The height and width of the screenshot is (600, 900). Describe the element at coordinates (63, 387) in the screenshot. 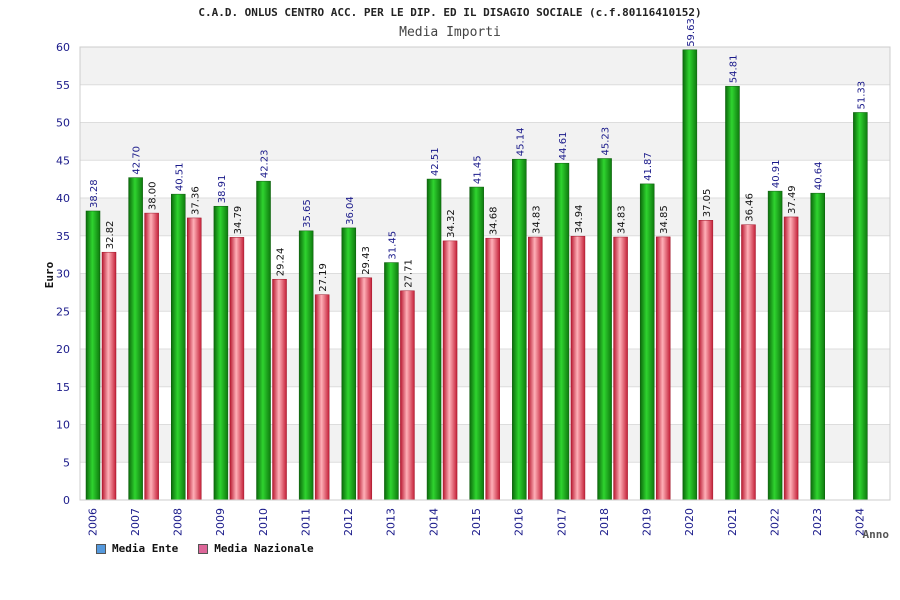

I see `y-tick-label: 15` at that location.